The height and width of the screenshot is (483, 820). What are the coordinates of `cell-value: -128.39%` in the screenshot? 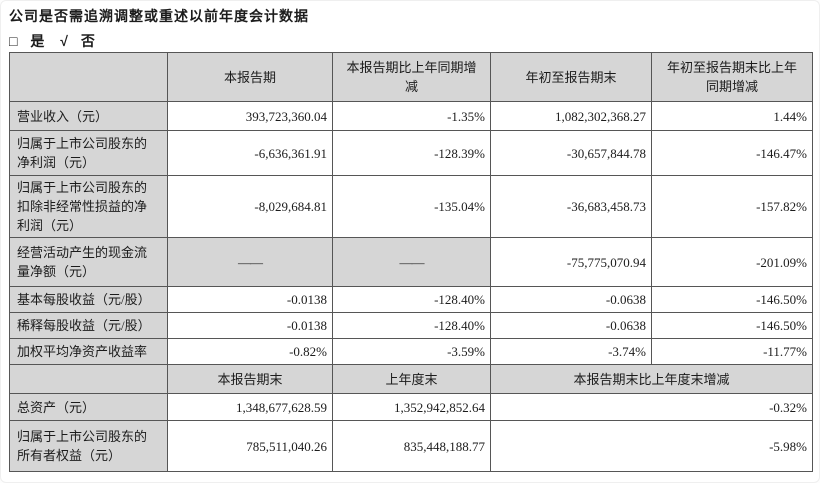 It's located at (411, 153).